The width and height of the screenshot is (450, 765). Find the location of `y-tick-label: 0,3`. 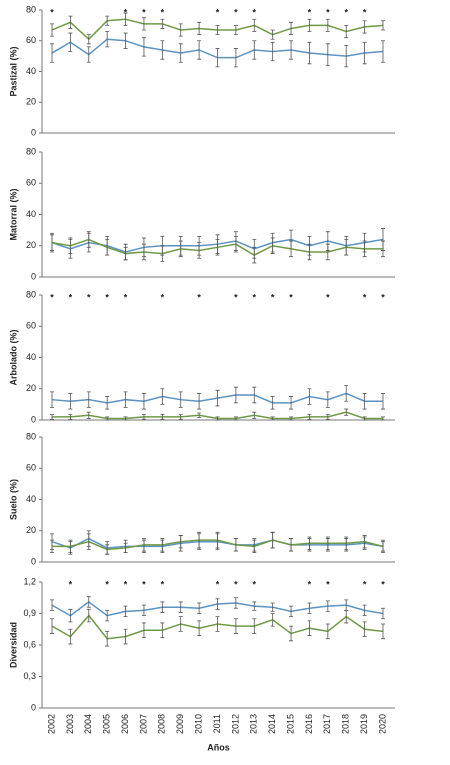

y-tick-label: 0,3 is located at coordinates (29, 676).